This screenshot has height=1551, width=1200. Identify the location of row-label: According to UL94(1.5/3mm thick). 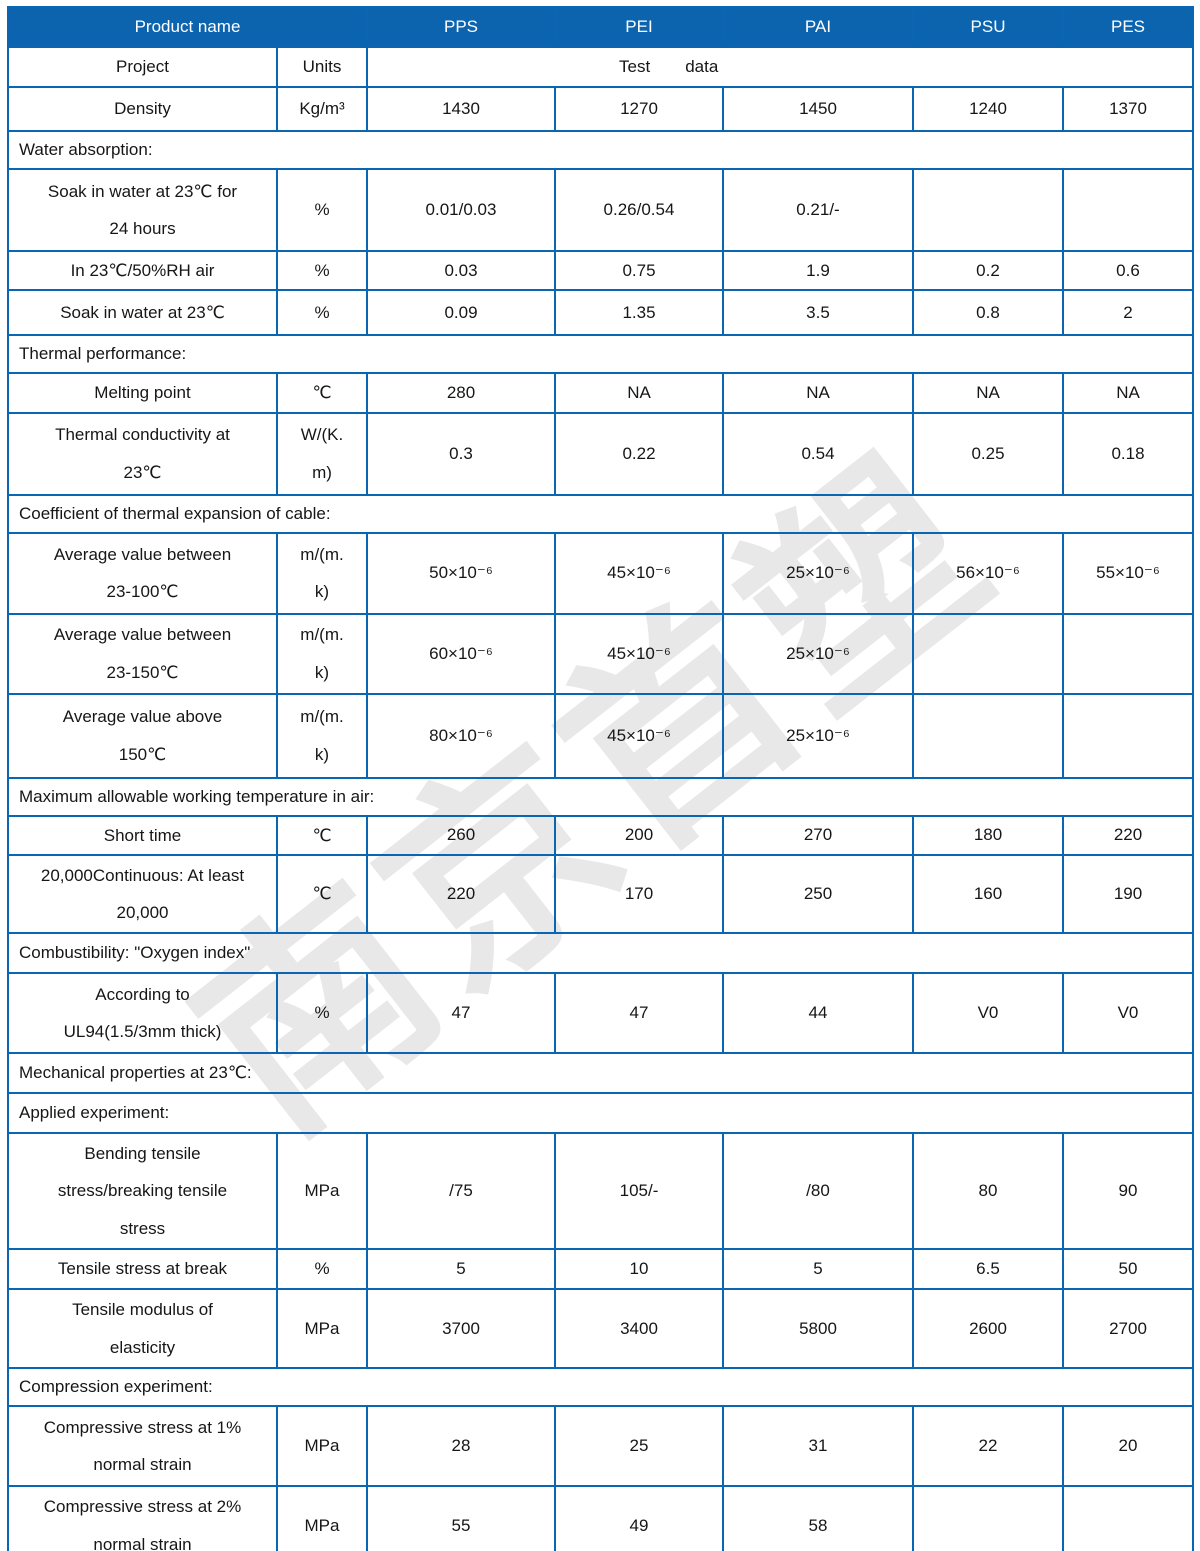
(142, 1013).